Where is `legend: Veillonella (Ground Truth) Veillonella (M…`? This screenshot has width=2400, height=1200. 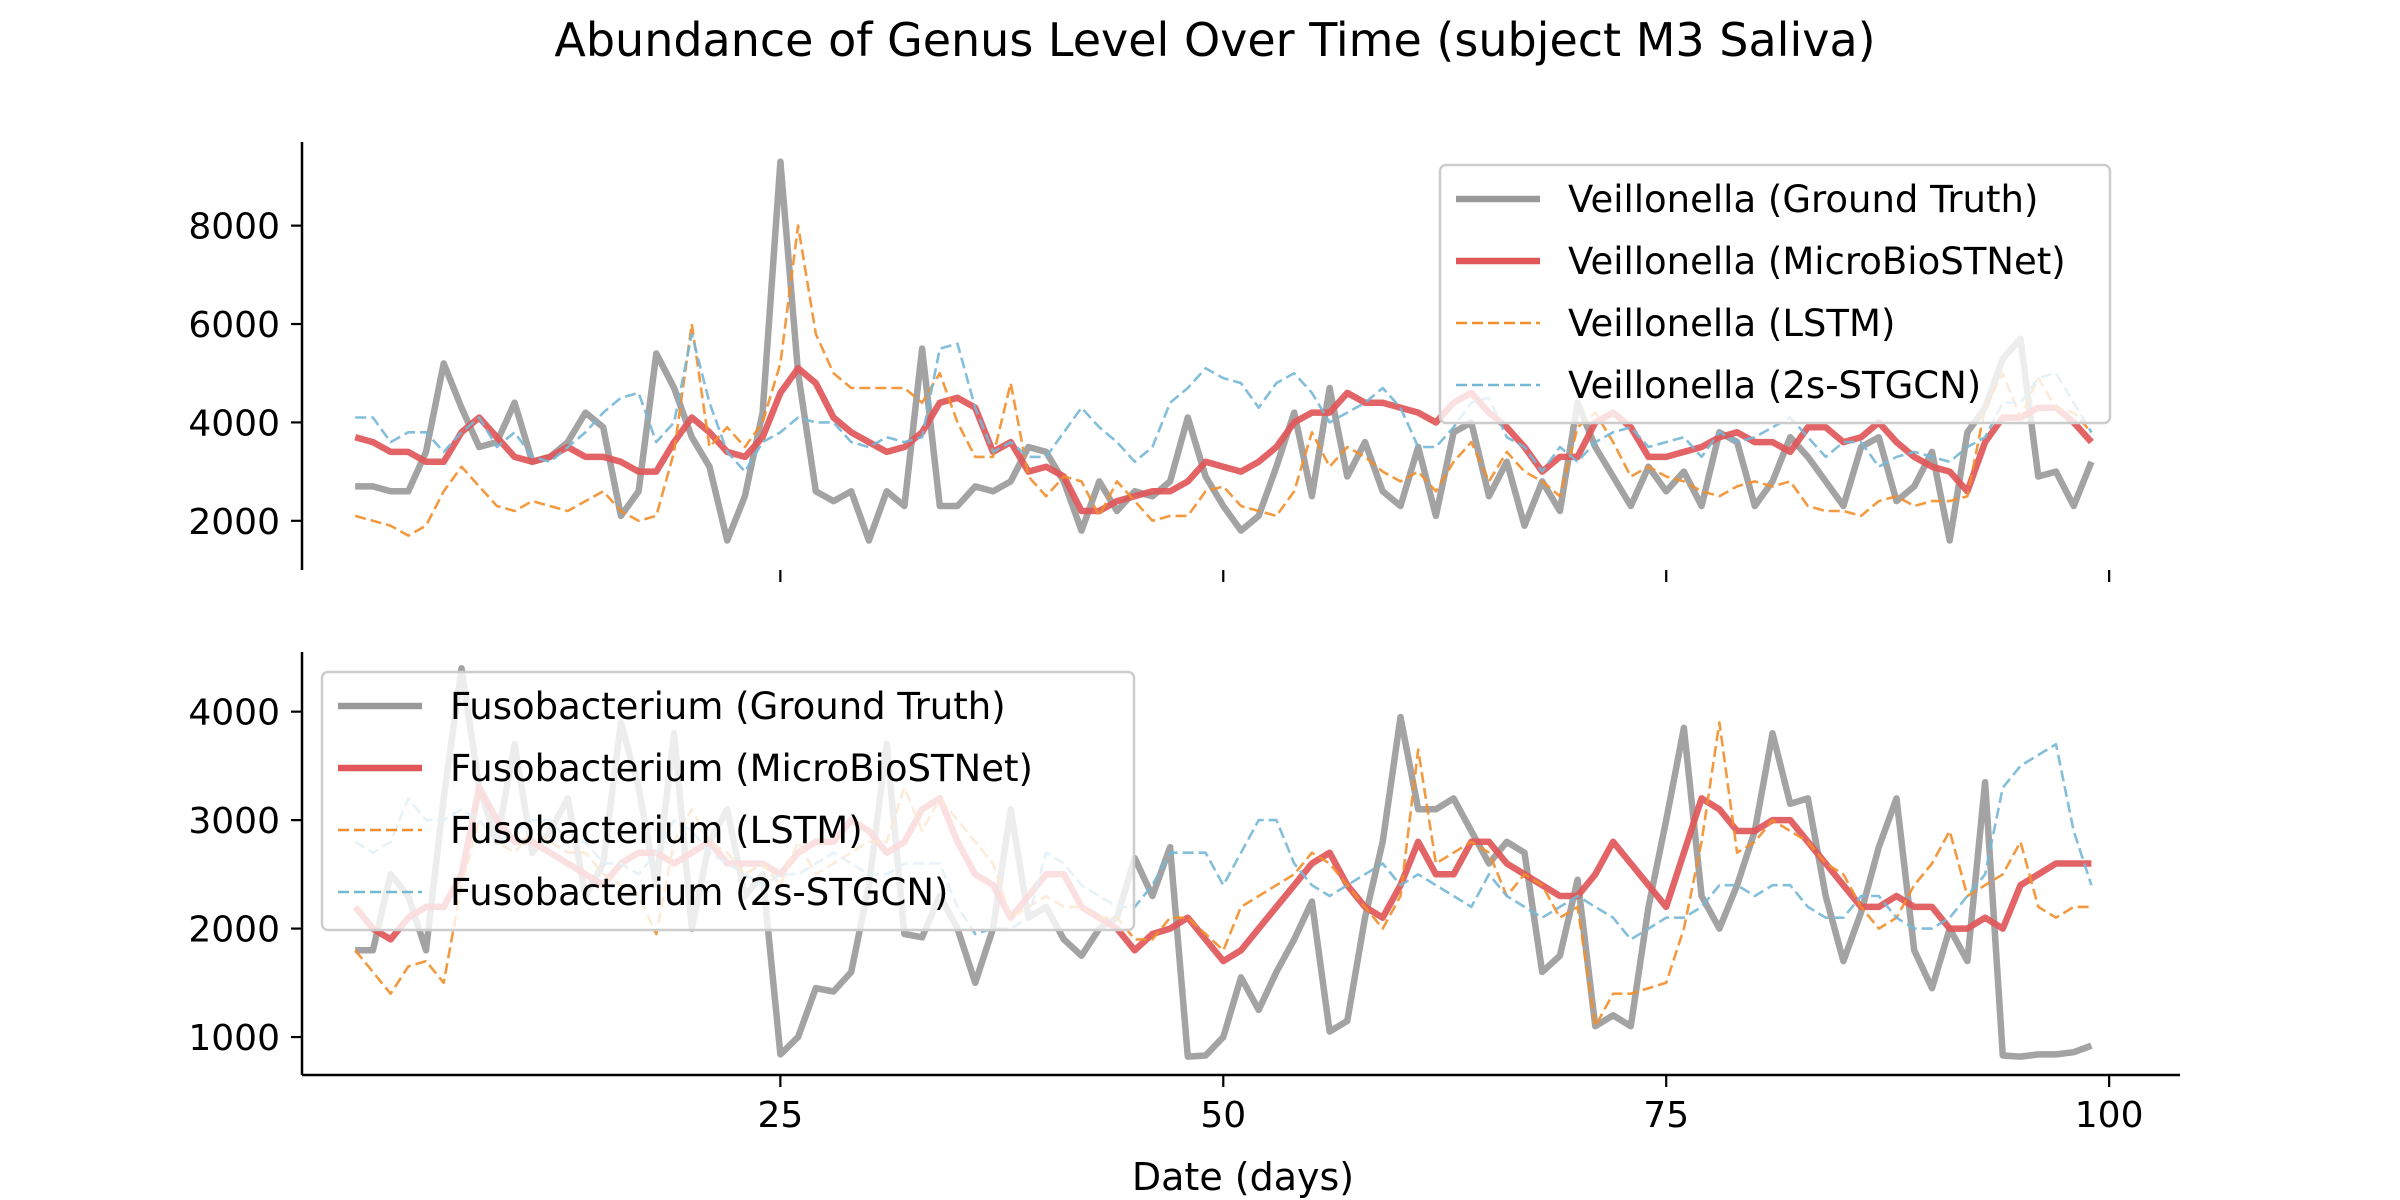
legend: Veillonella (Ground Truth) Veillonella (M… is located at coordinates (1775, 294).